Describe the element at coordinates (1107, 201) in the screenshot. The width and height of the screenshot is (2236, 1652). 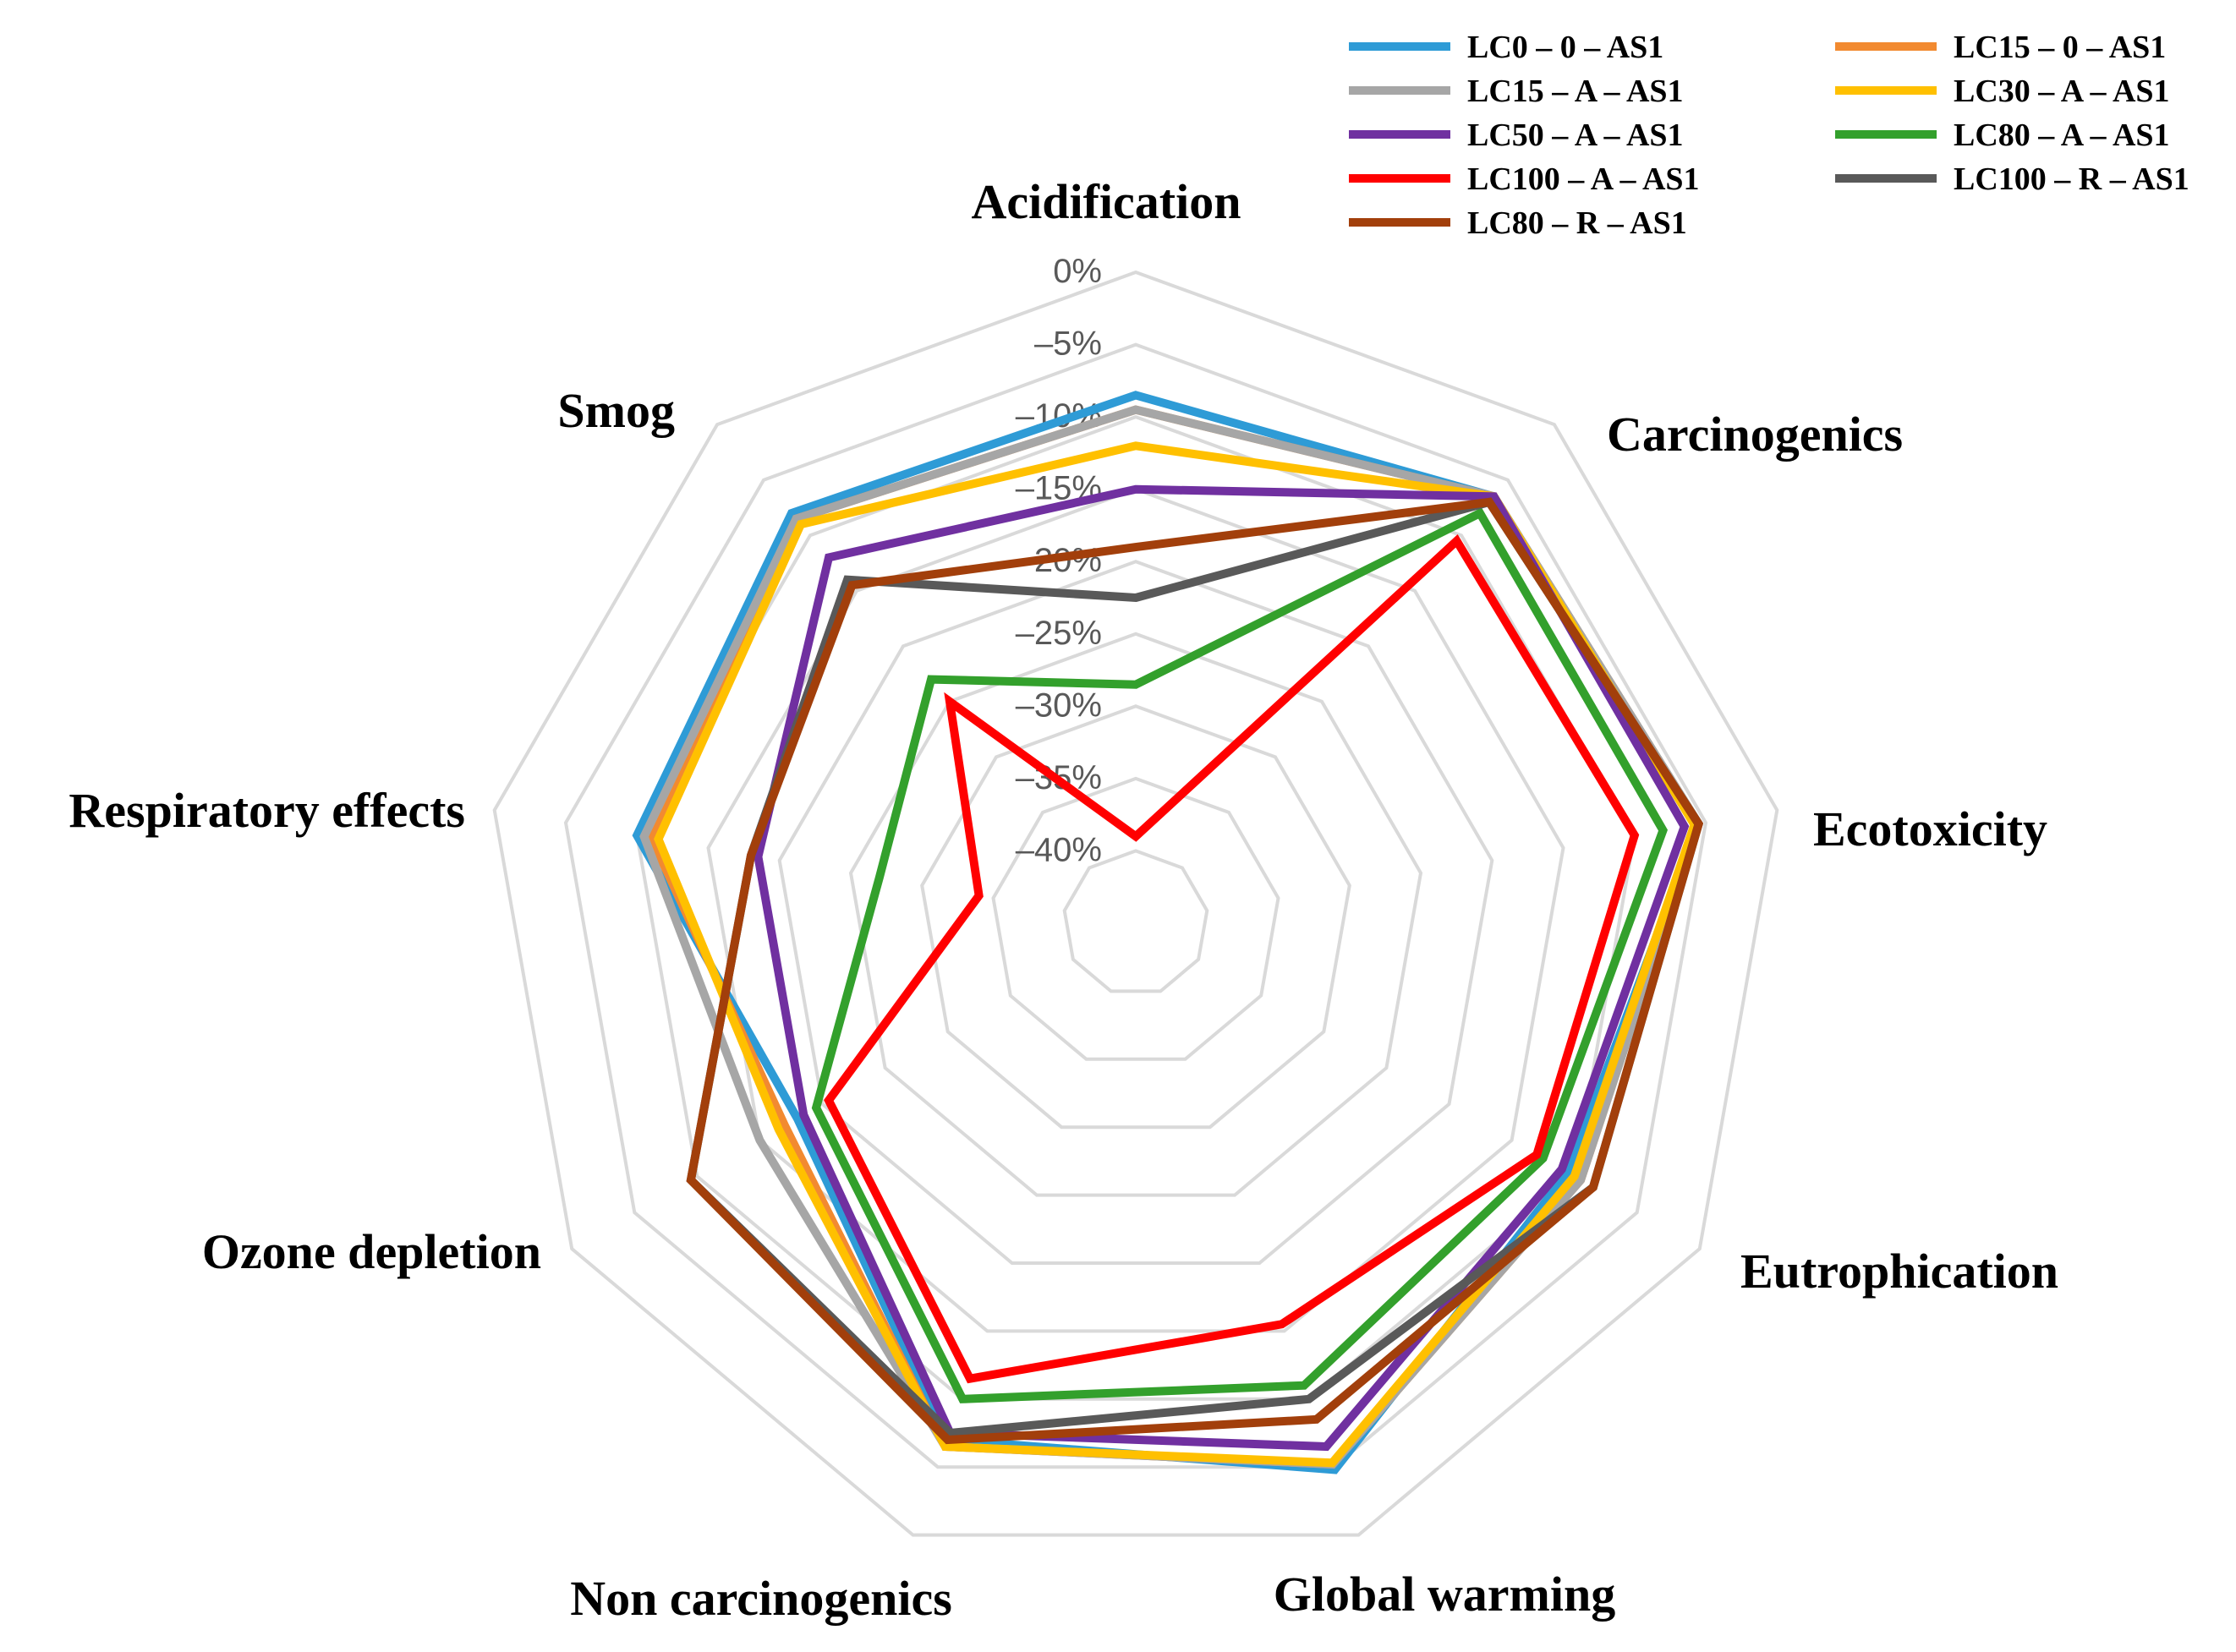
I see `axis-label-acidification: Acidification` at that location.